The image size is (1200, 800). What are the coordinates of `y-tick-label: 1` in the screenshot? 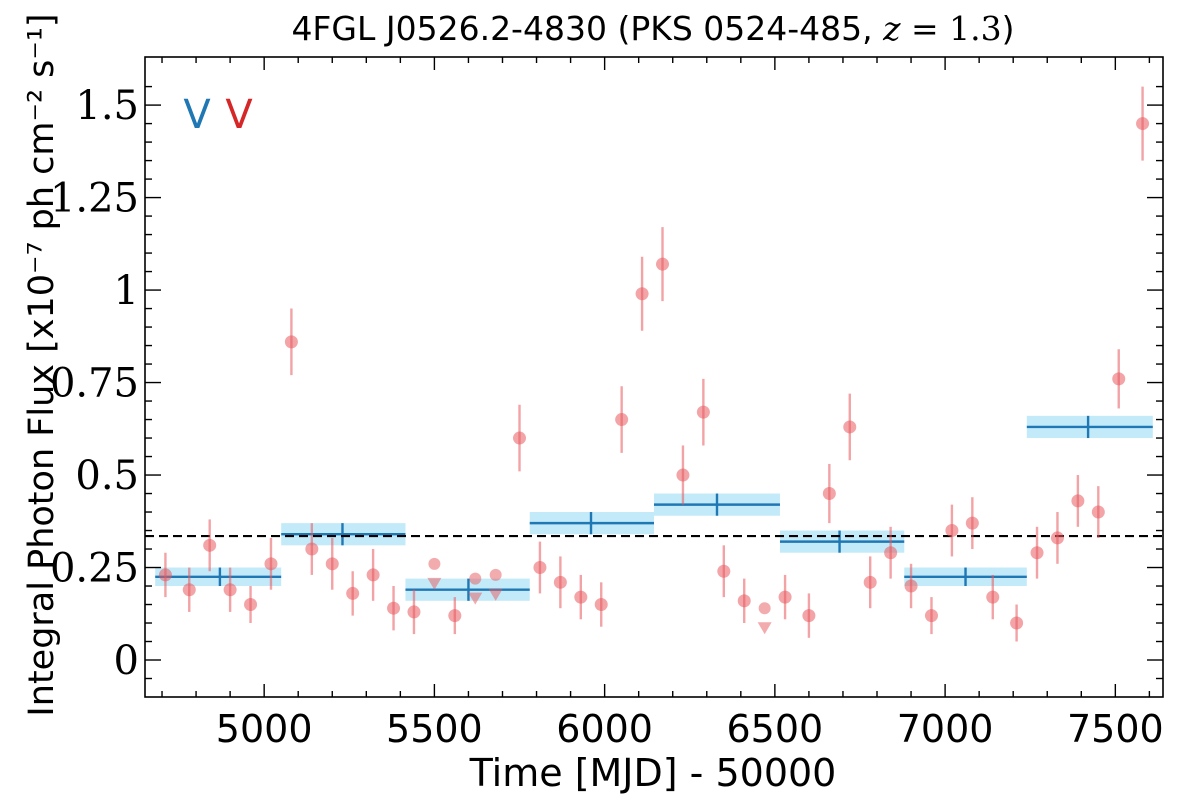 It's located at (126, 291).